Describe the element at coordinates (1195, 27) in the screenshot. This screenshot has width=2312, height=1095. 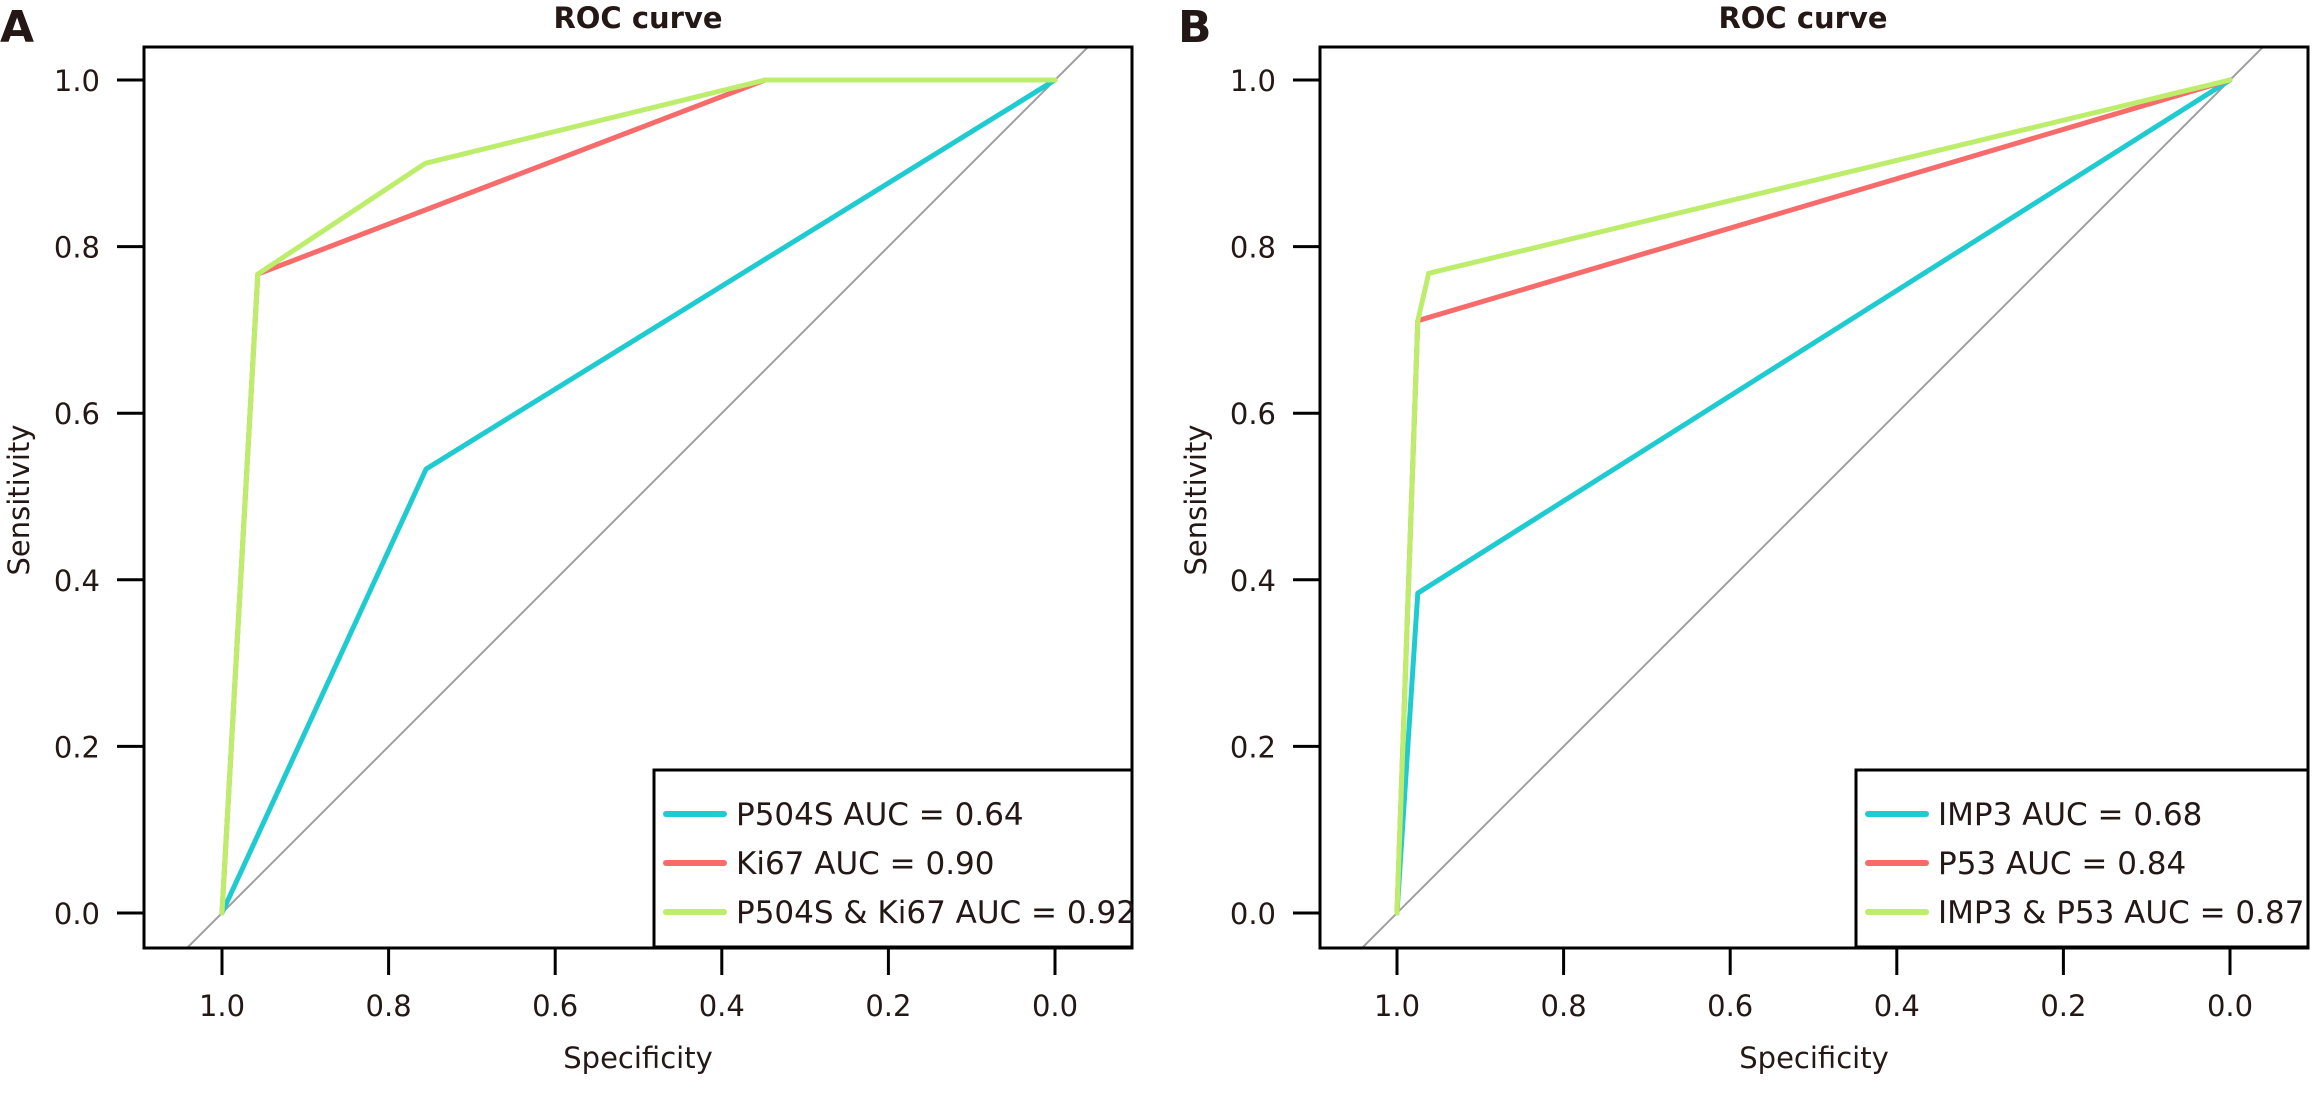
I see `panel-letter: B` at that location.